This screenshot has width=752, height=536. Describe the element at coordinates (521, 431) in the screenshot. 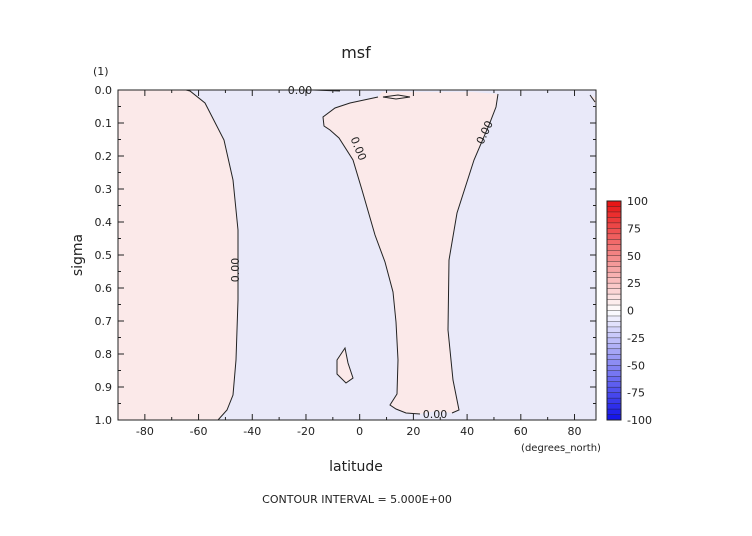

I see `x-tick-label: 60` at that location.